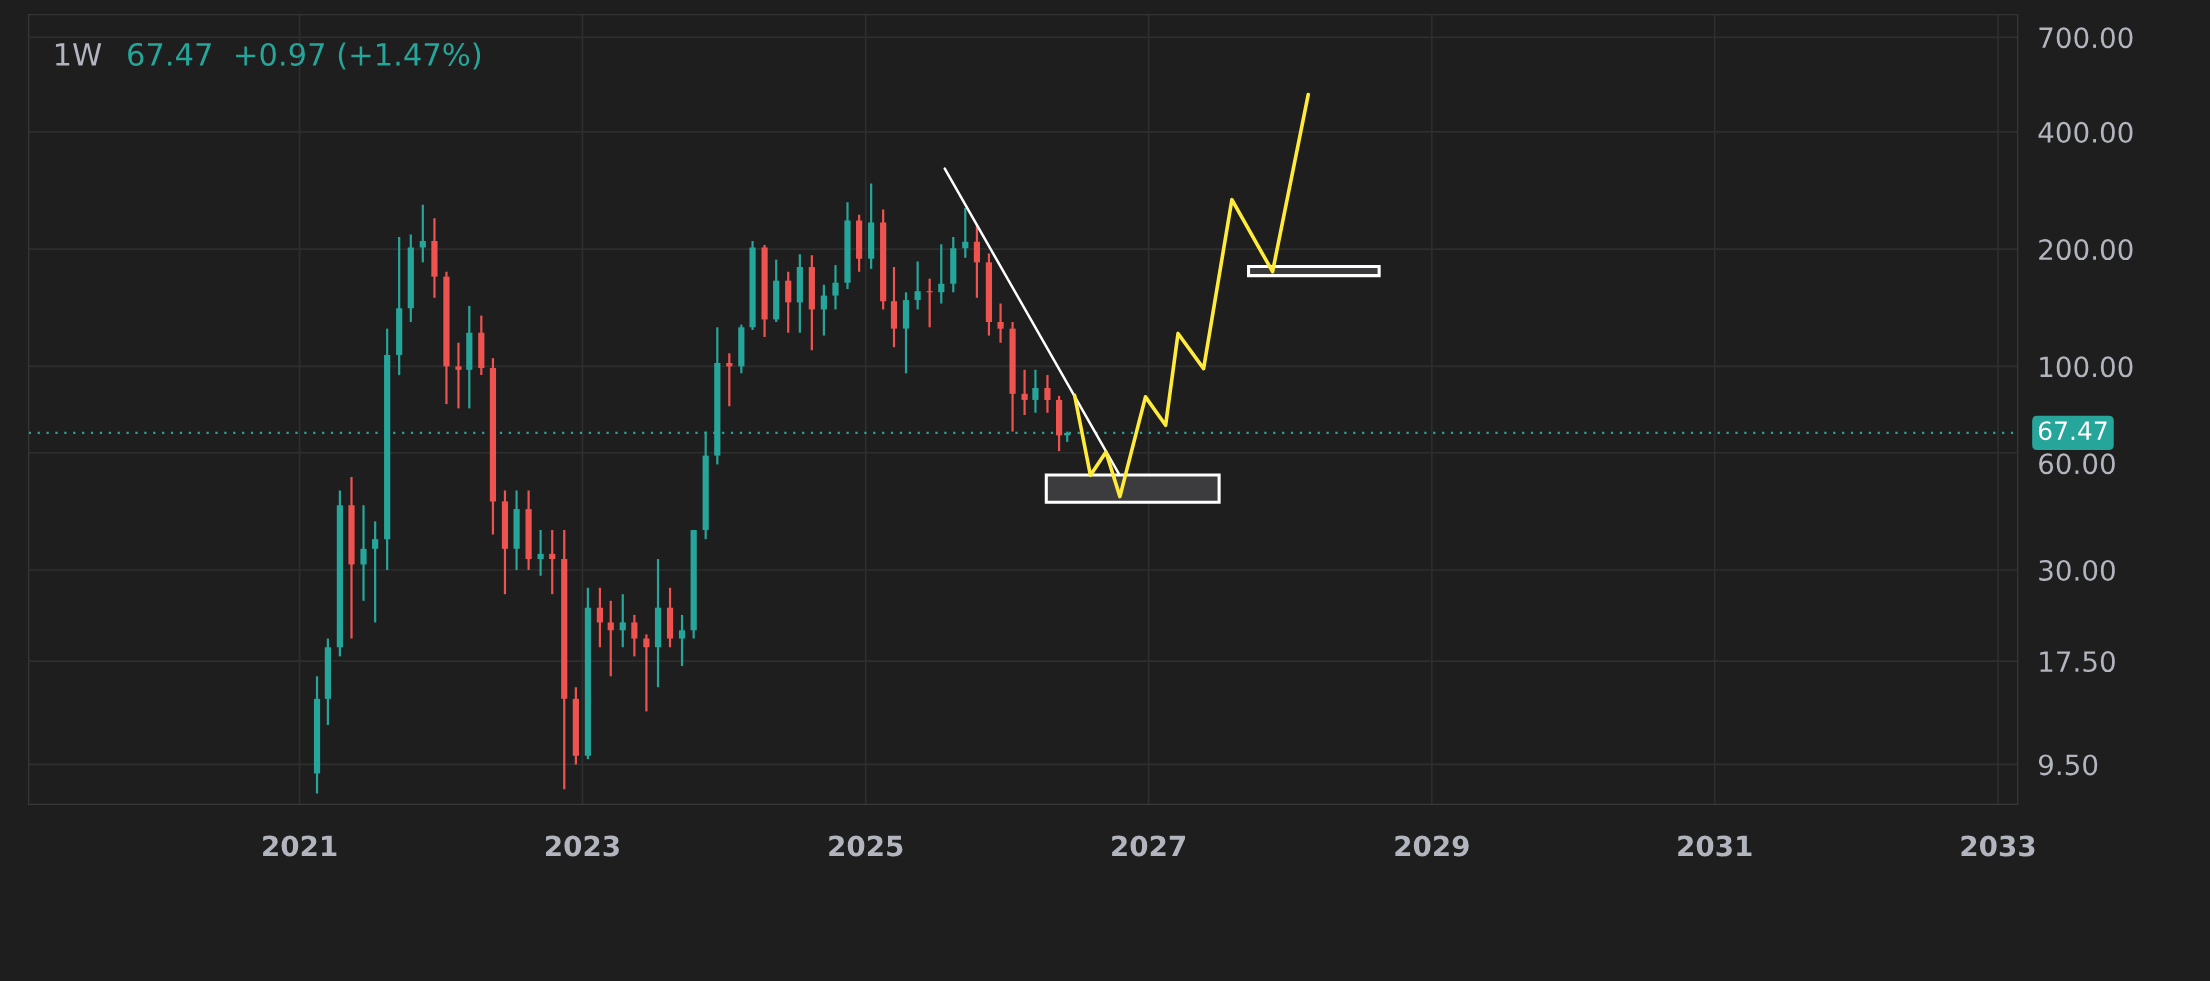 The height and width of the screenshot is (981, 2210). What do you see at coordinates (300, 846) in the screenshot?
I see `x-tick-label: 2021` at bounding box center [300, 846].